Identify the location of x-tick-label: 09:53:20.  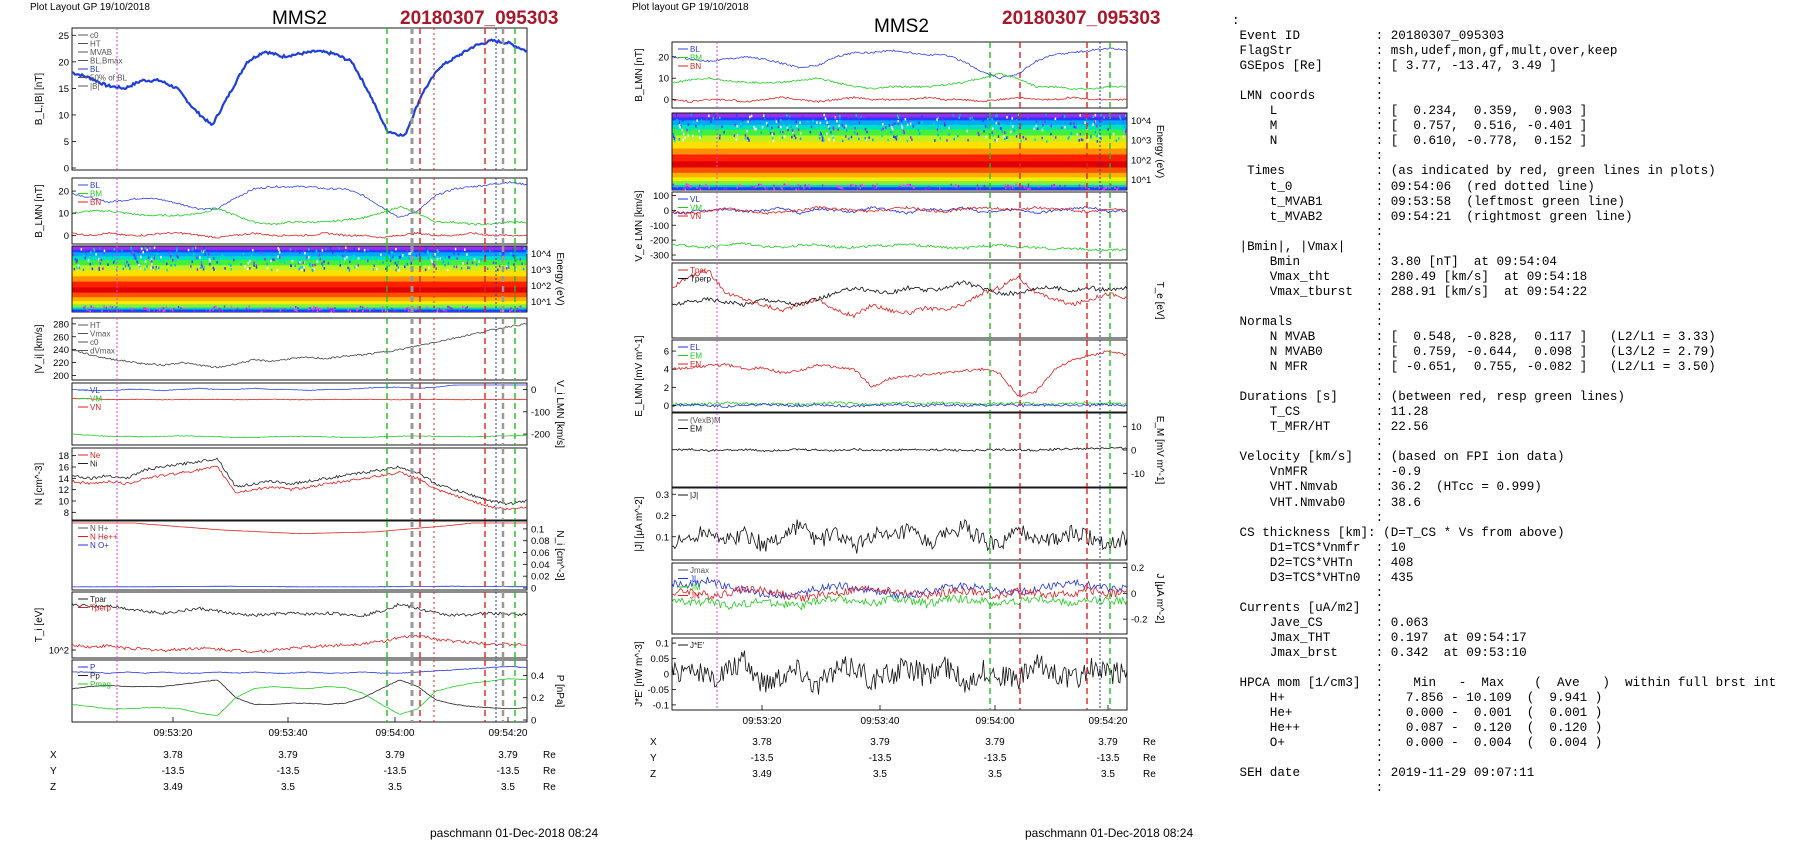
(173, 733).